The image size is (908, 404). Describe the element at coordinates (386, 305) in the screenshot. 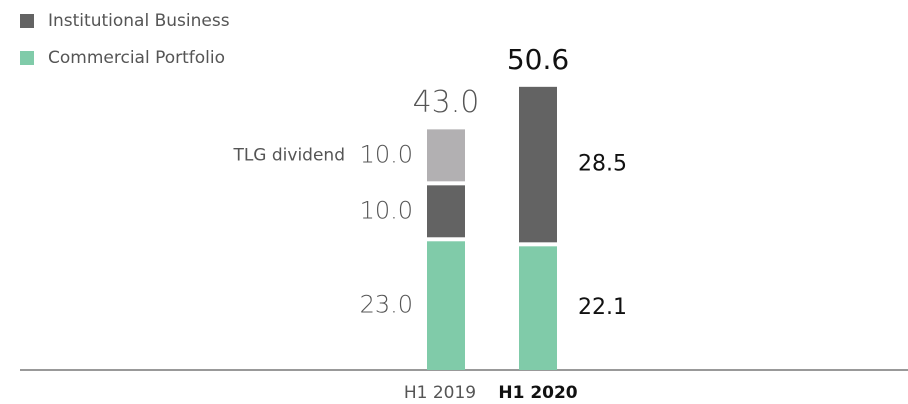

I see `value-label: 23.0` at that location.